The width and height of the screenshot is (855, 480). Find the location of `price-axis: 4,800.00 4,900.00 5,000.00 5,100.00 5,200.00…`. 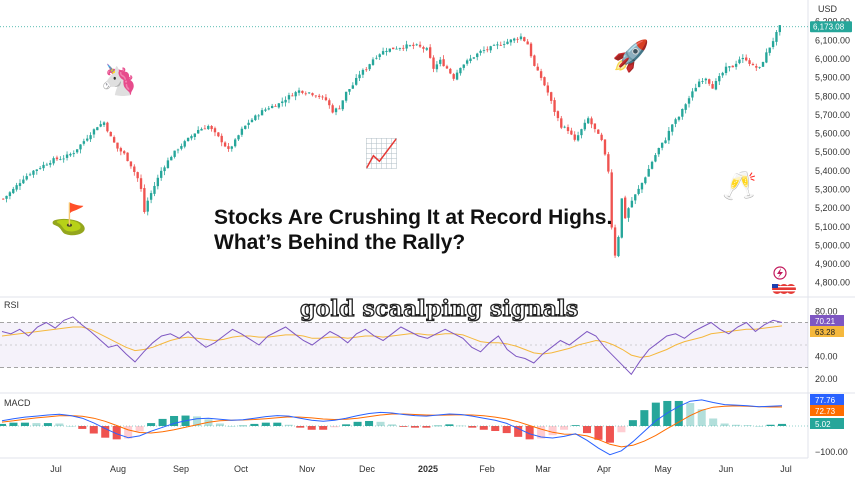

price-axis: 4,800.00 4,900.00 5,000.00 5,100.00 5,200.00… is located at coordinates (832, 152).